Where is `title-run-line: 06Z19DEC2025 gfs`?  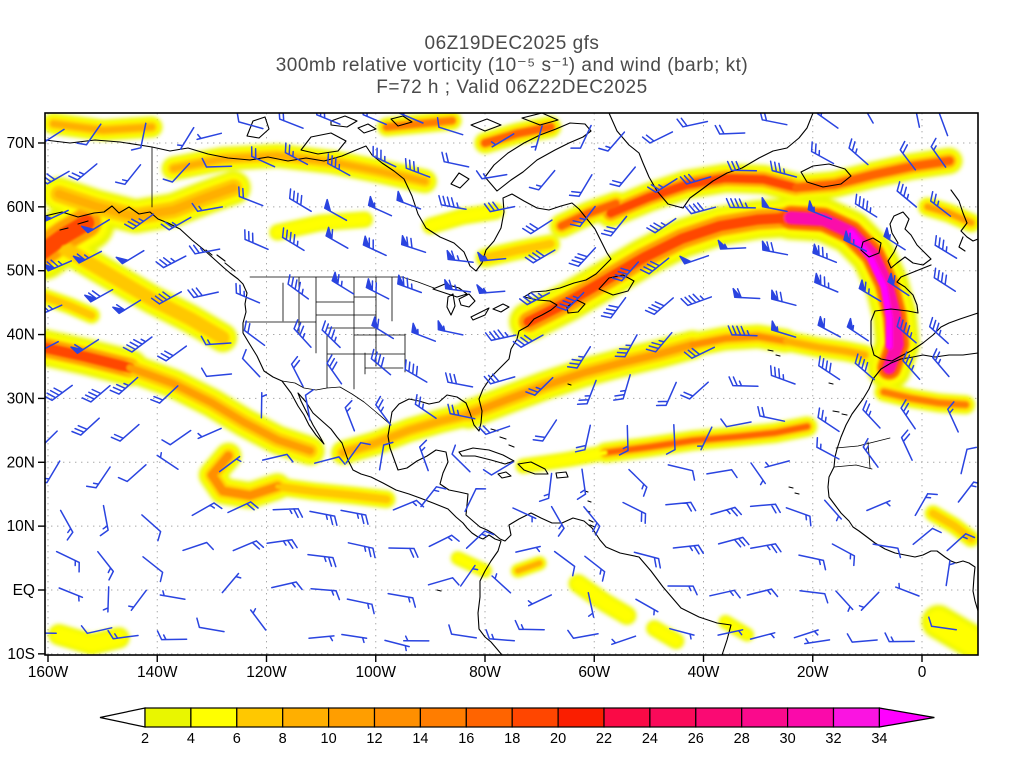 title-run-line: 06Z19DEC2025 gfs is located at coordinates (512, 43).